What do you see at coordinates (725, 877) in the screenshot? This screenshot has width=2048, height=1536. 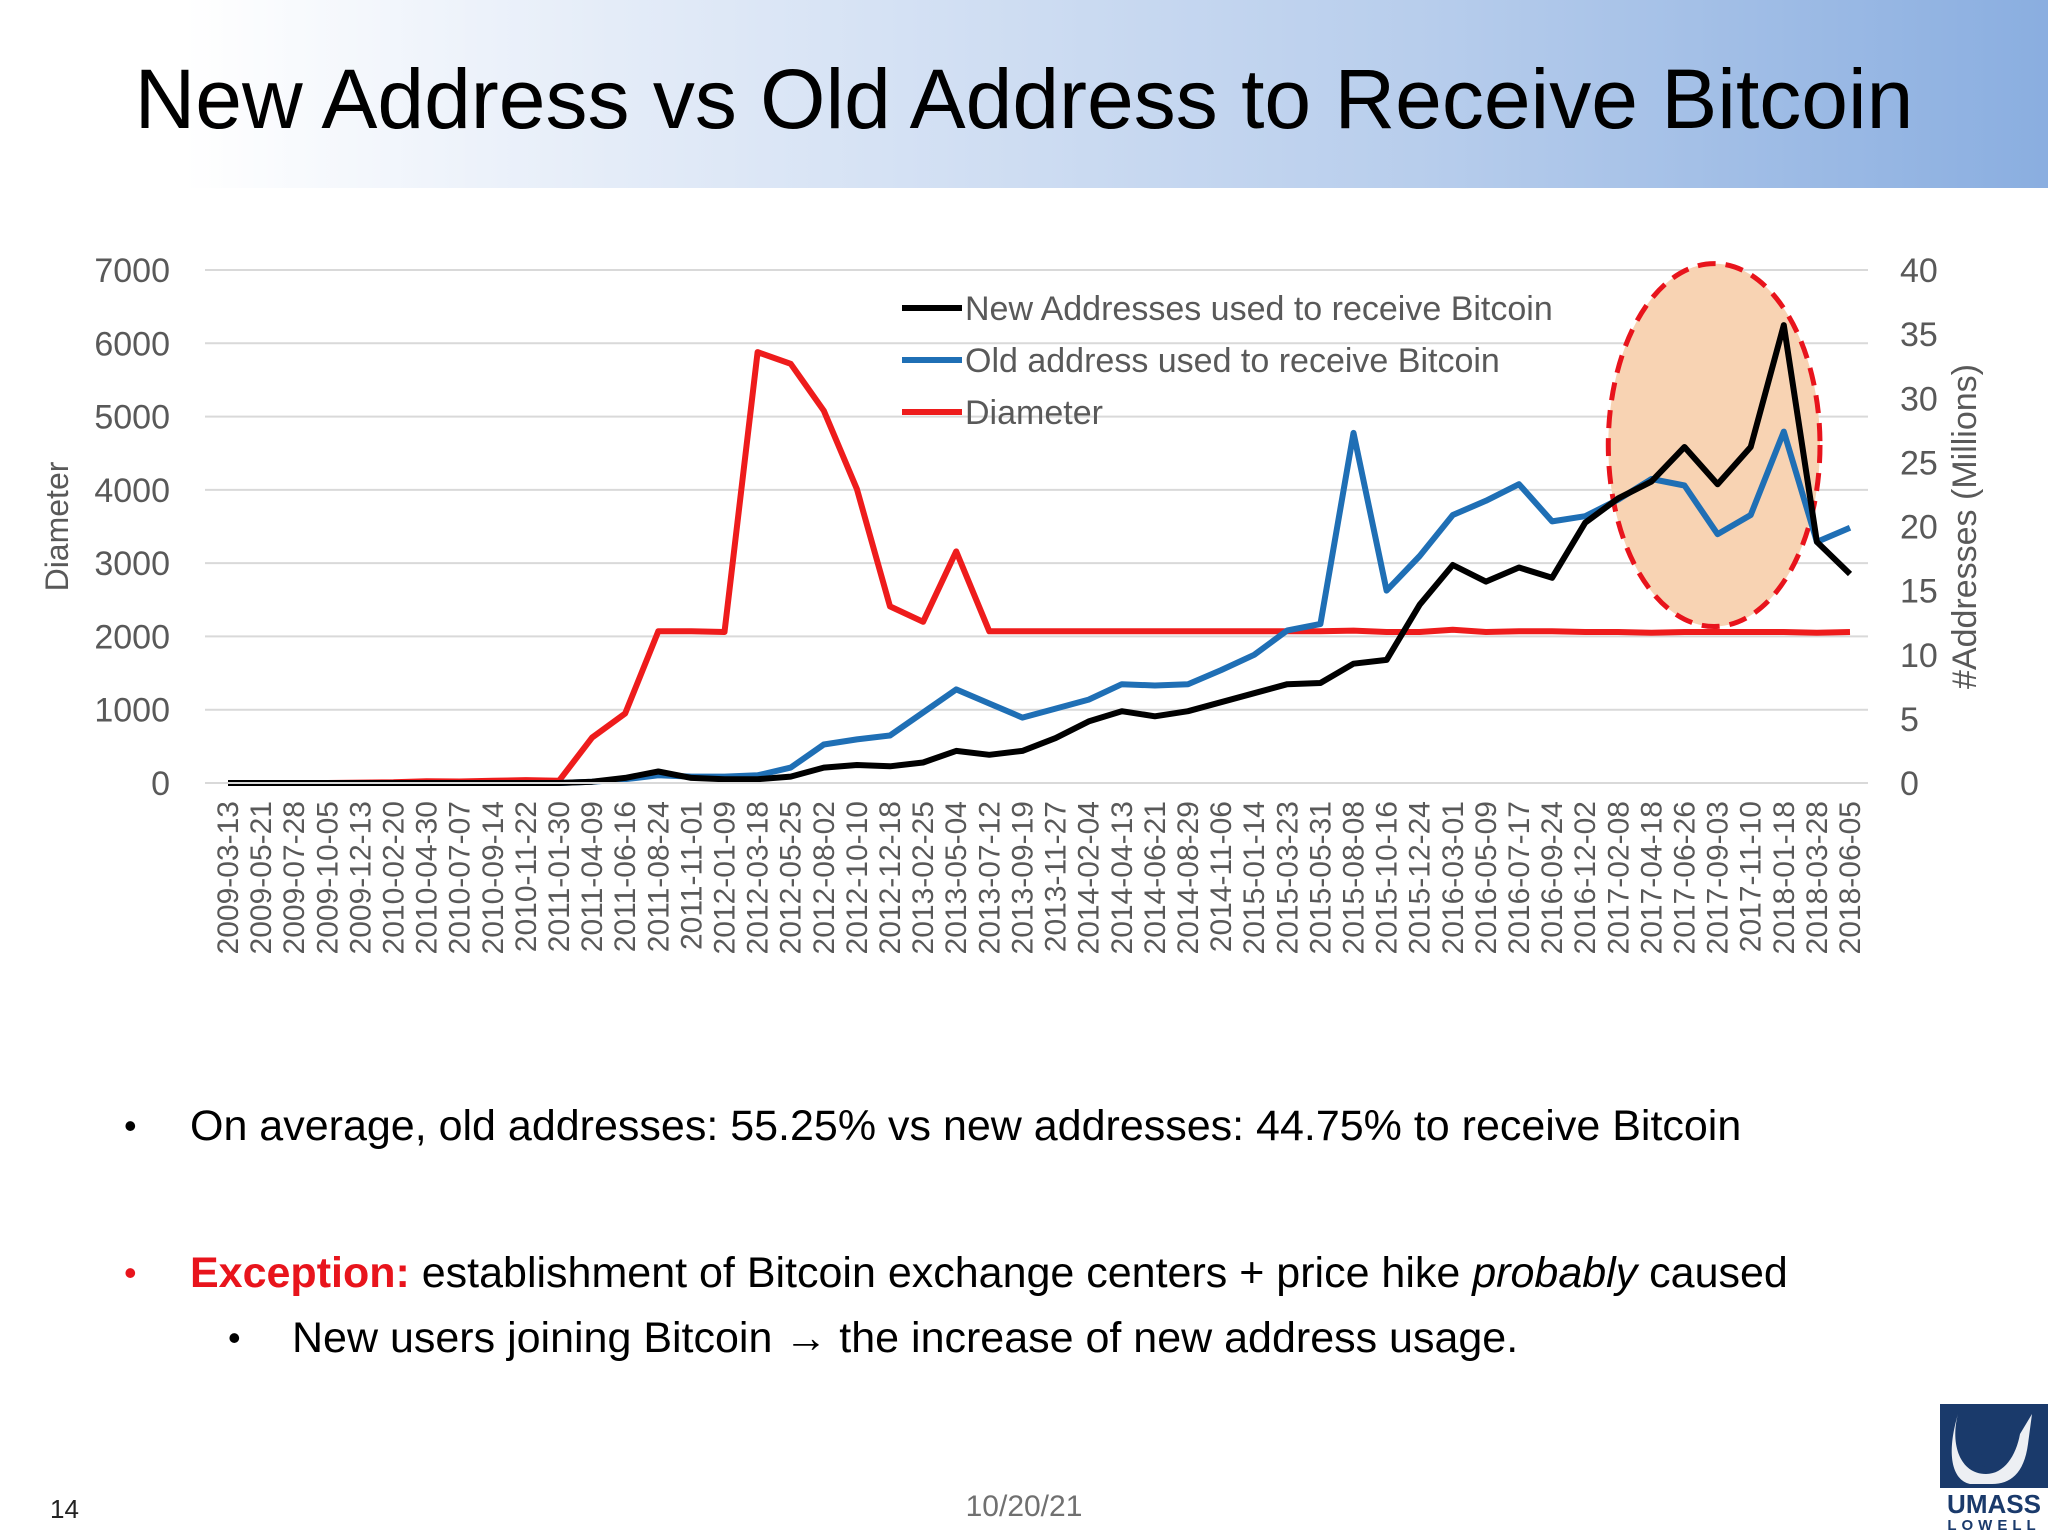 I see `x-tick-label: 2012-01-09` at bounding box center [725, 877].